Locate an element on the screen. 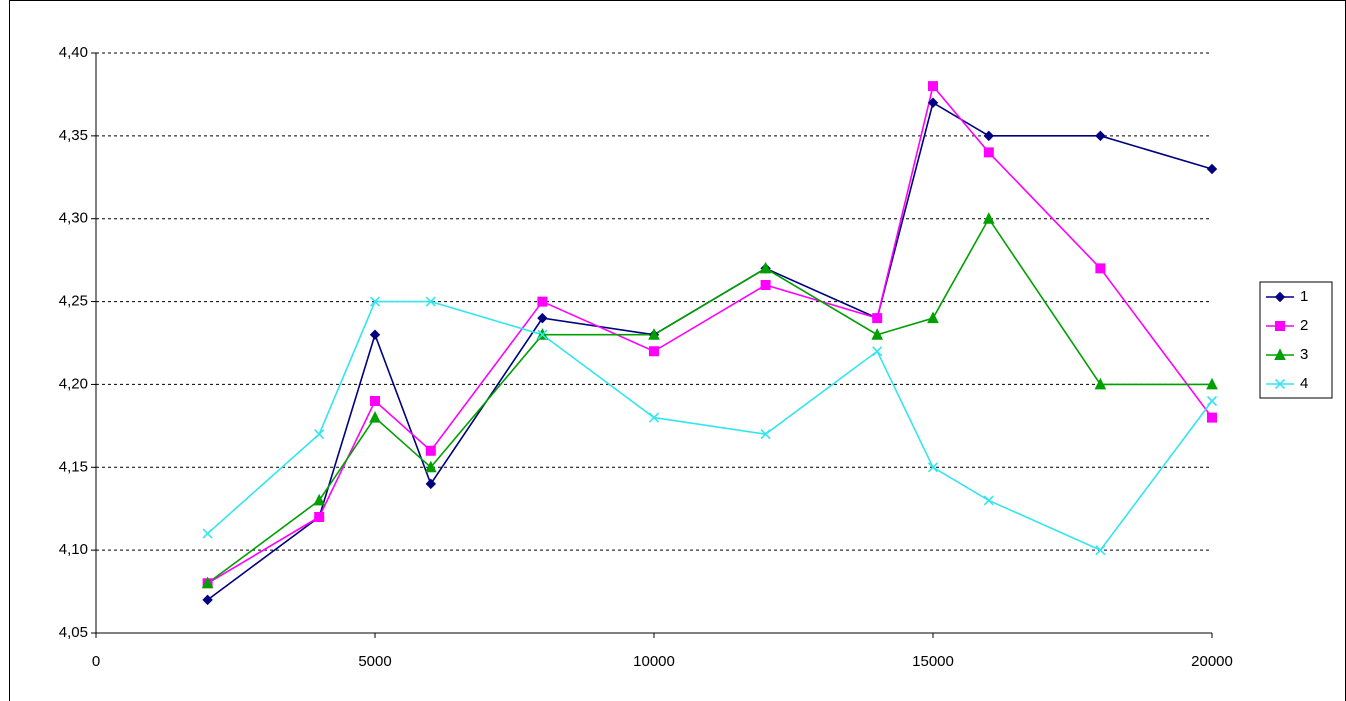 The width and height of the screenshot is (1346, 701). legend: 1 2 3 4 is located at coordinates (1296, 340).